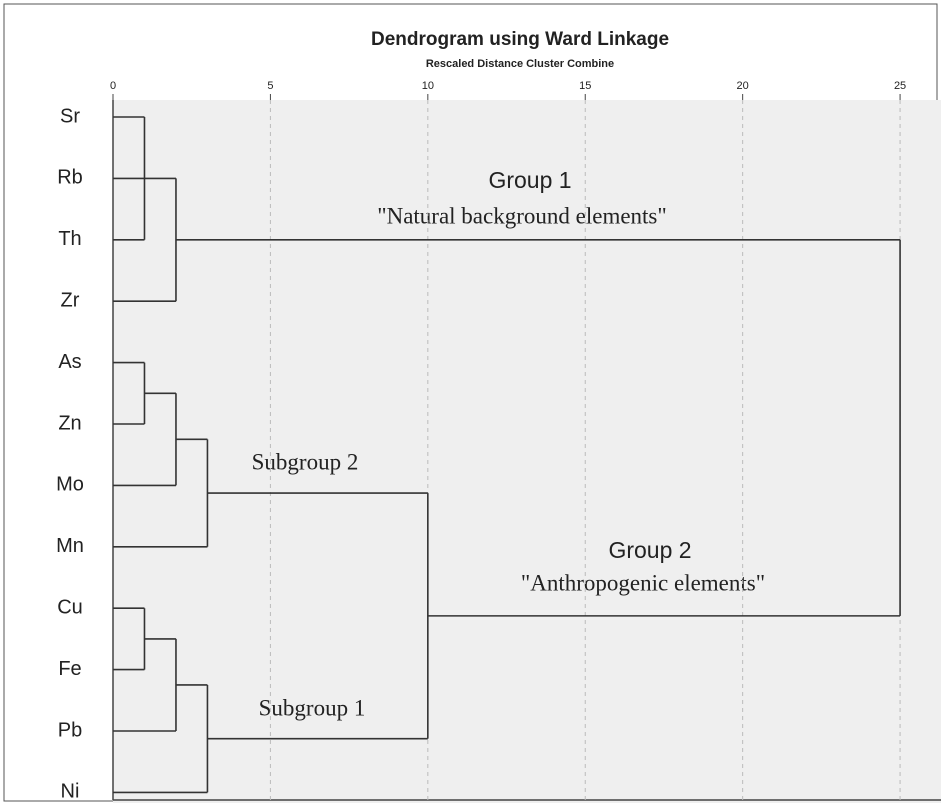 The image size is (941, 803). What do you see at coordinates (529, 180) in the screenshot?
I see `annotation: Group 1` at bounding box center [529, 180].